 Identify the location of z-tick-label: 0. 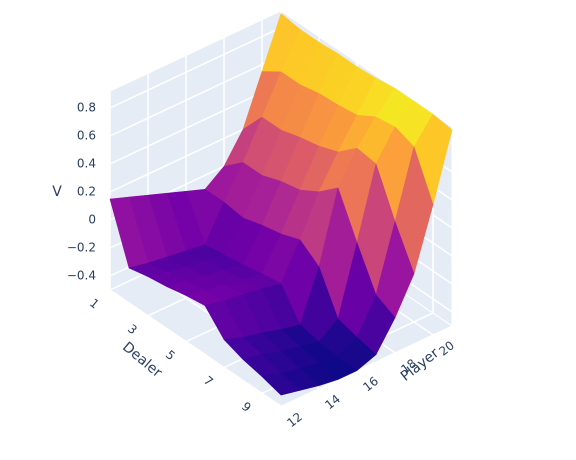
(92, 220).